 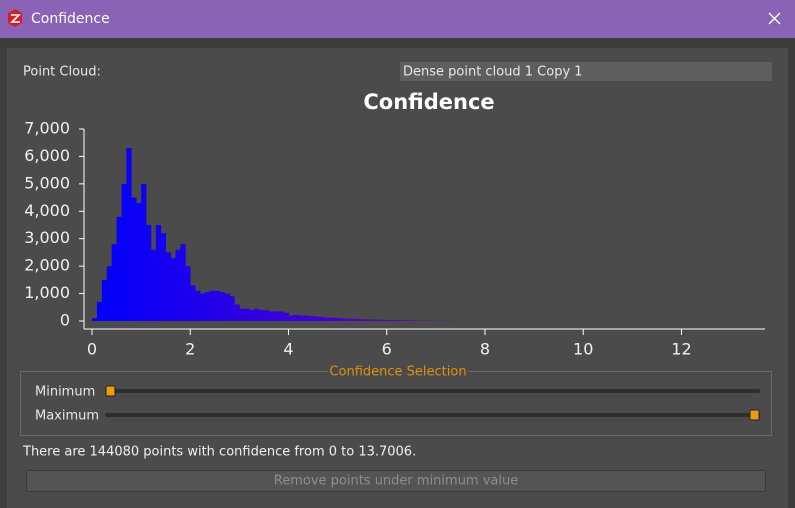 I want to click on remove-button, so click(x=396, y=481).